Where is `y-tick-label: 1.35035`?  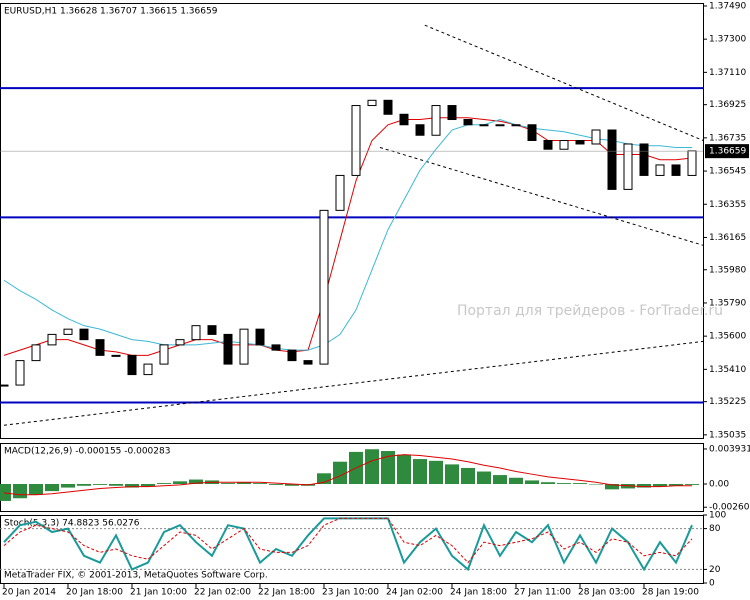
y-tick-label: 1.35035 is located at coordinates (727, 435).